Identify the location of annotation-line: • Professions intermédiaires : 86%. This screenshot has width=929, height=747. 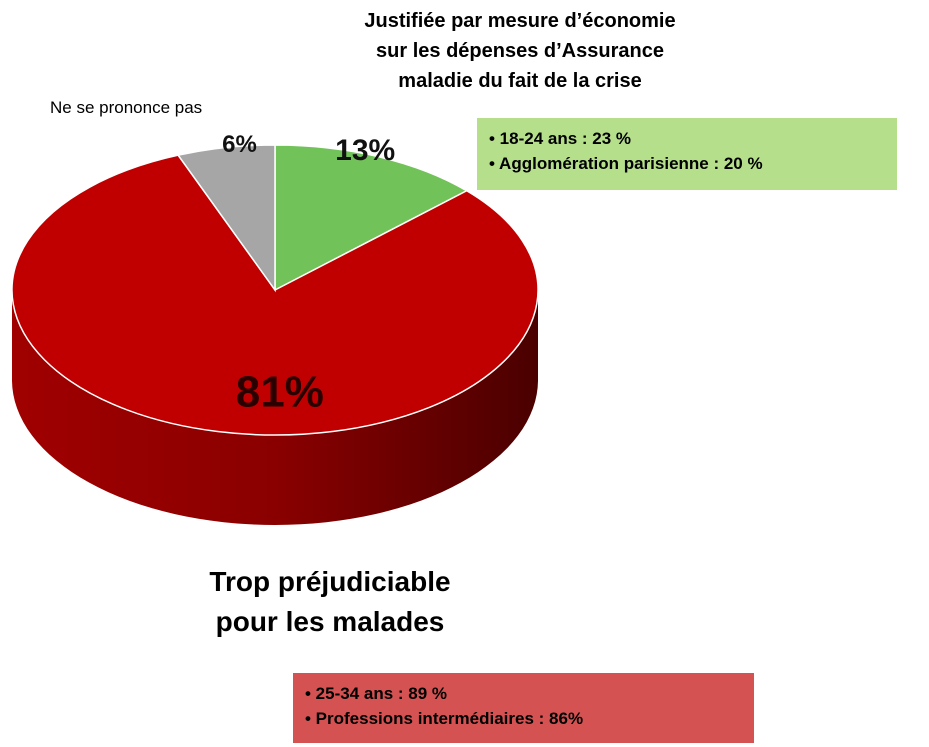
(444, 718).